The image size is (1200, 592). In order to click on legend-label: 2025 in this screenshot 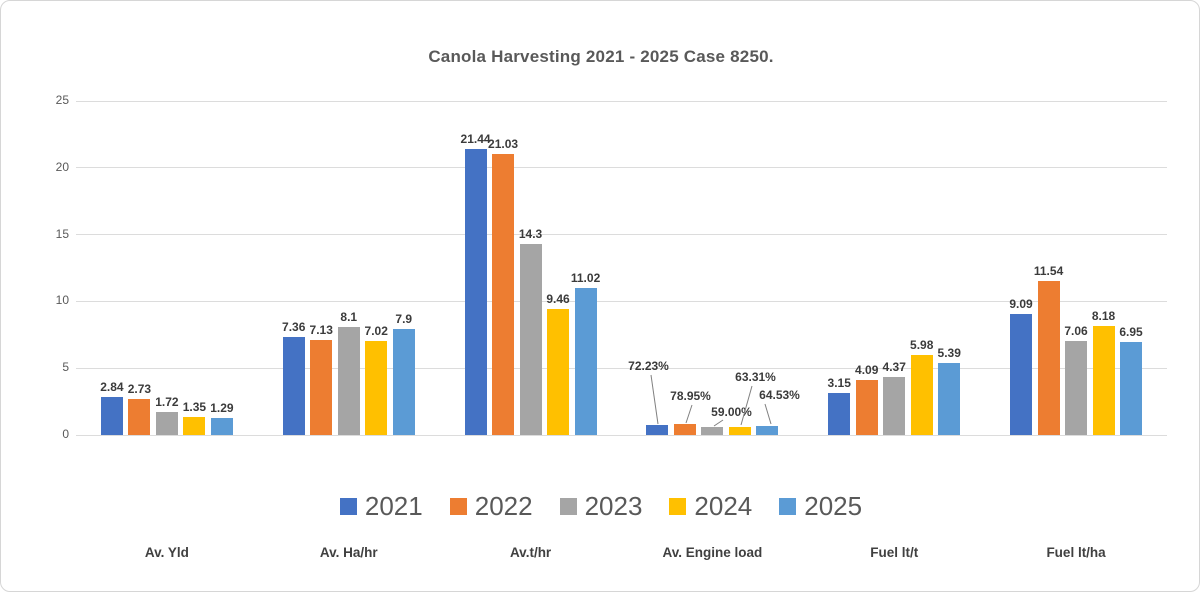, I will do `click(833, 506)`.